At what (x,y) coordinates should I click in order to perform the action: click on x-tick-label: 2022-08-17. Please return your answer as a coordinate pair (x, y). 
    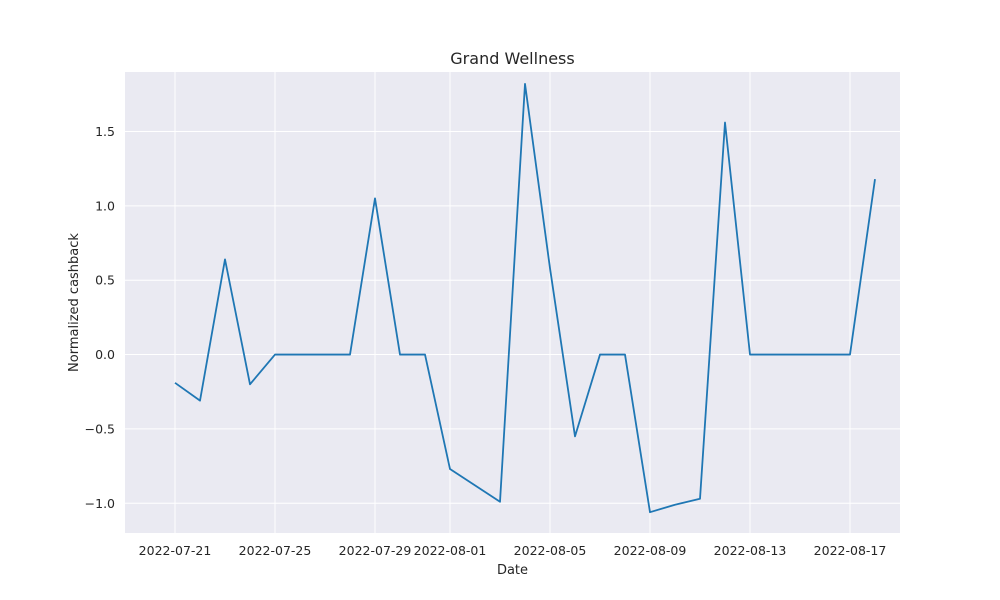
    Looking at the image, I should click on (850, 550).